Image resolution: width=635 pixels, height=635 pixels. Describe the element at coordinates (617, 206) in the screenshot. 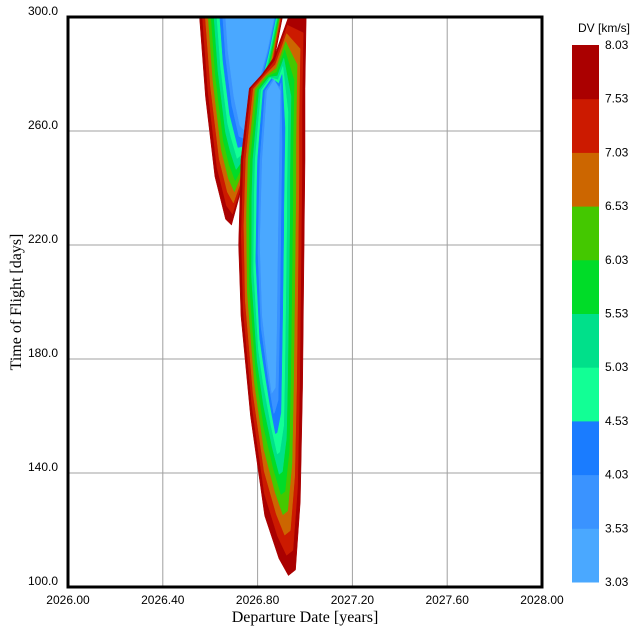

I see `colorbar-tick-label: 6.53` at that location.